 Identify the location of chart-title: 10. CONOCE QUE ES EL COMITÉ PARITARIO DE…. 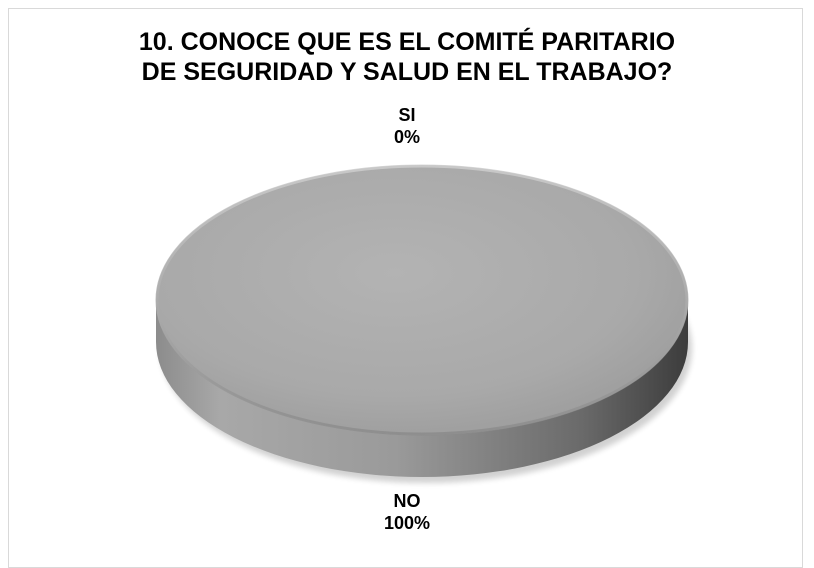
(407, 57).